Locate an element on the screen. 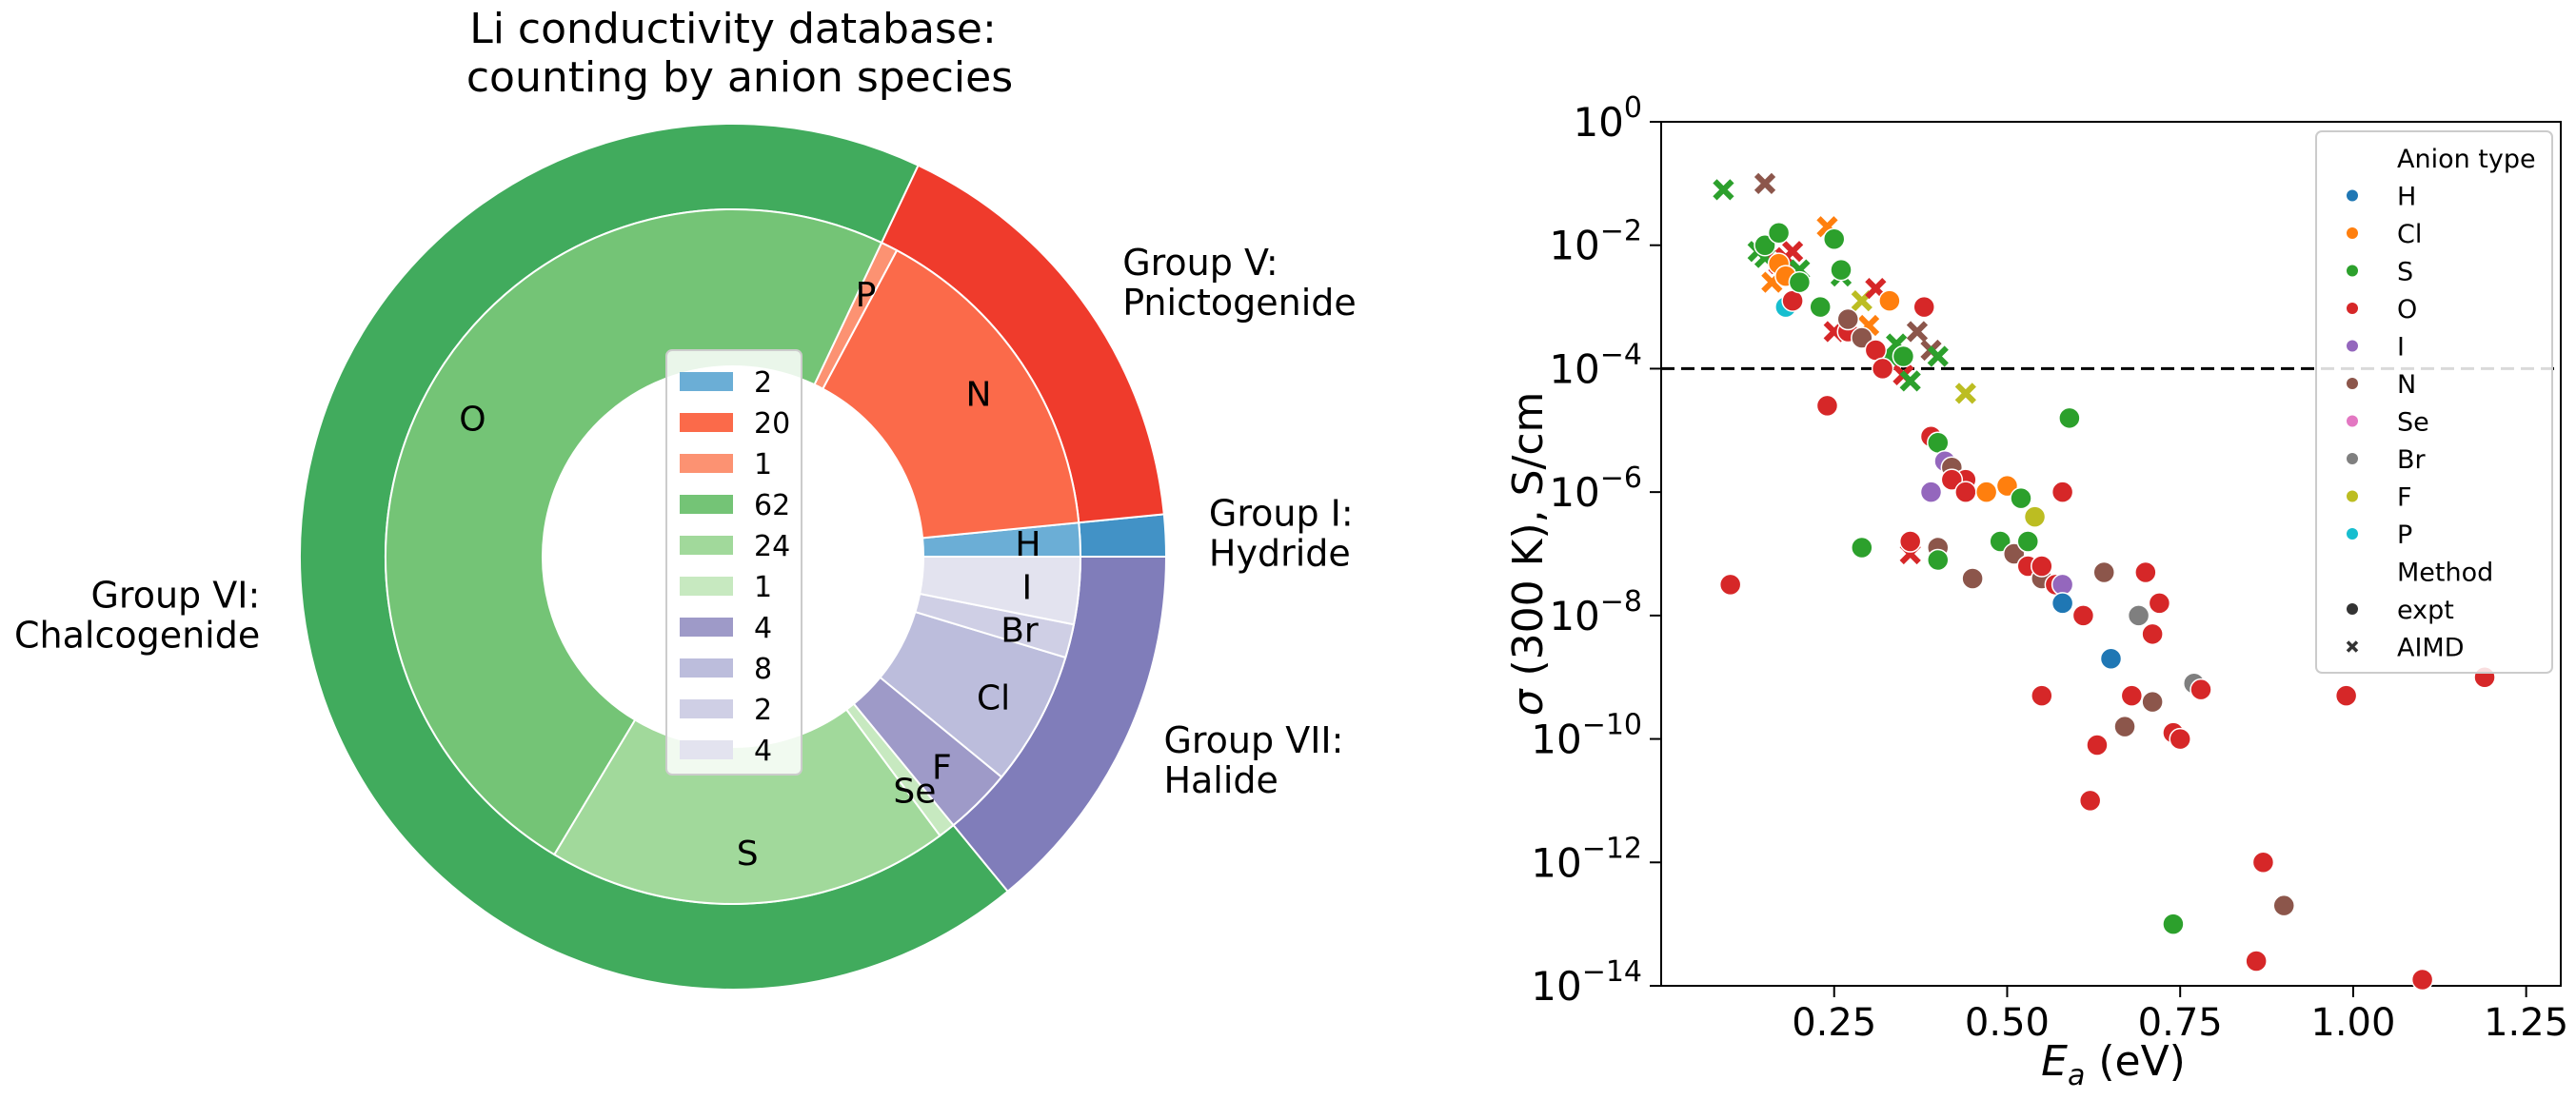 The height and width of the screenshot is (1100, 2576). x-axis-ticks: 0.25 0.50 0.75 1.00 1.25 is located at coordinates (2180, 1016).